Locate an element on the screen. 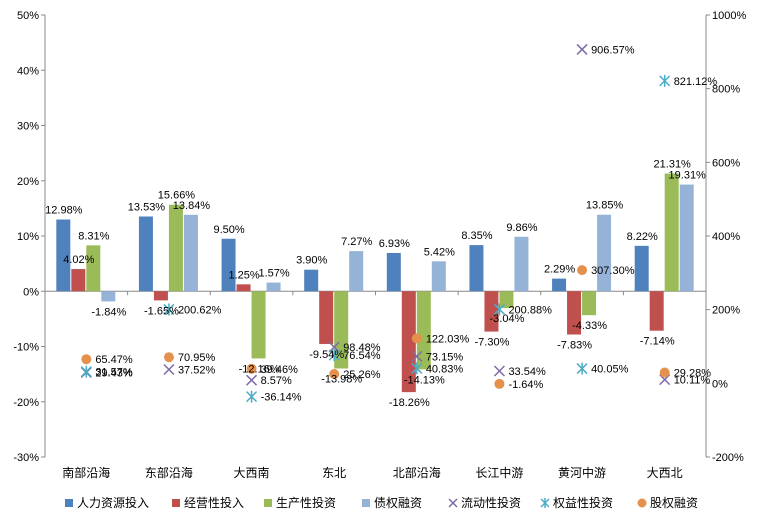  marker-value-label: 40.05% is located at coordinates (610, 370).